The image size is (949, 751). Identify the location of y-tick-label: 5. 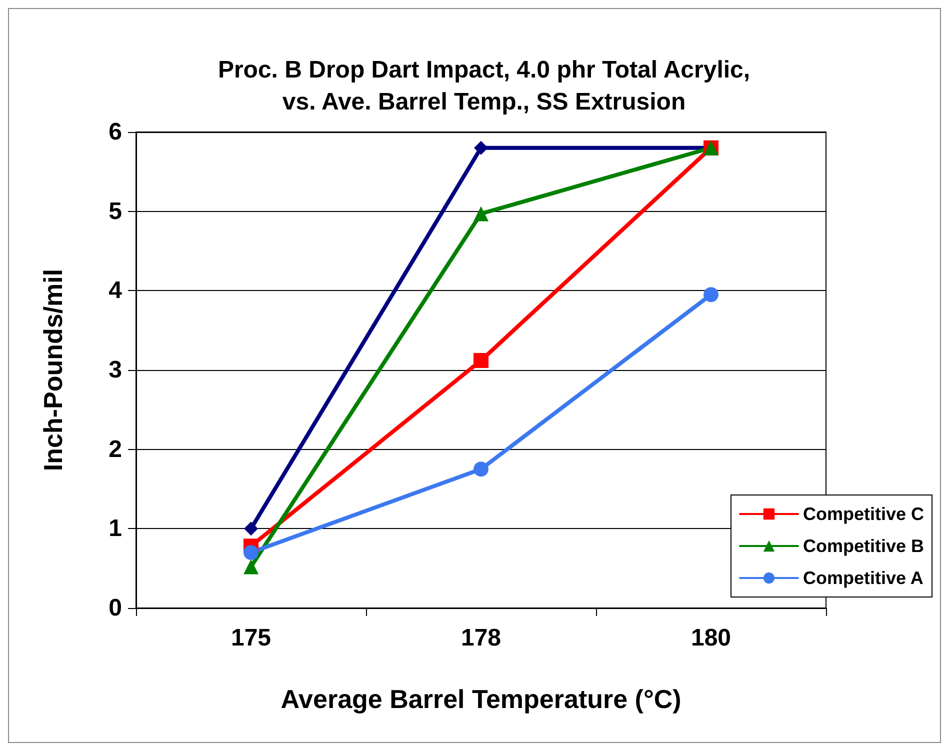
(115, 211).